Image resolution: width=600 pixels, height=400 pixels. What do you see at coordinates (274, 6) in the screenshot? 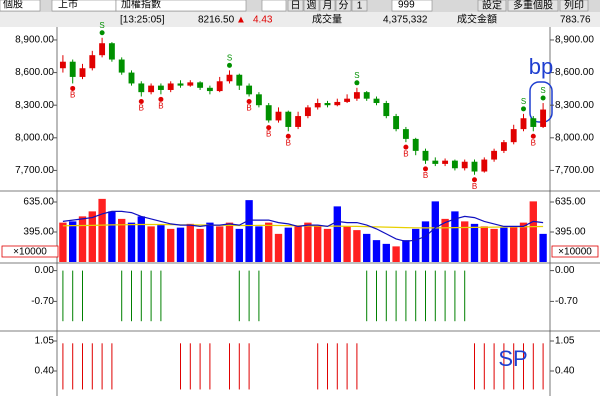
I see `spinner` at bounding box center [274, 6].